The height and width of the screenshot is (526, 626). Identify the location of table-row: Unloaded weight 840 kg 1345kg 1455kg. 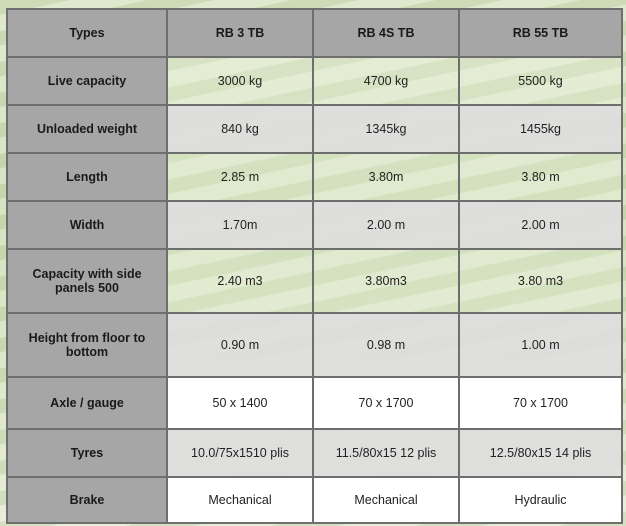
(314, 129).